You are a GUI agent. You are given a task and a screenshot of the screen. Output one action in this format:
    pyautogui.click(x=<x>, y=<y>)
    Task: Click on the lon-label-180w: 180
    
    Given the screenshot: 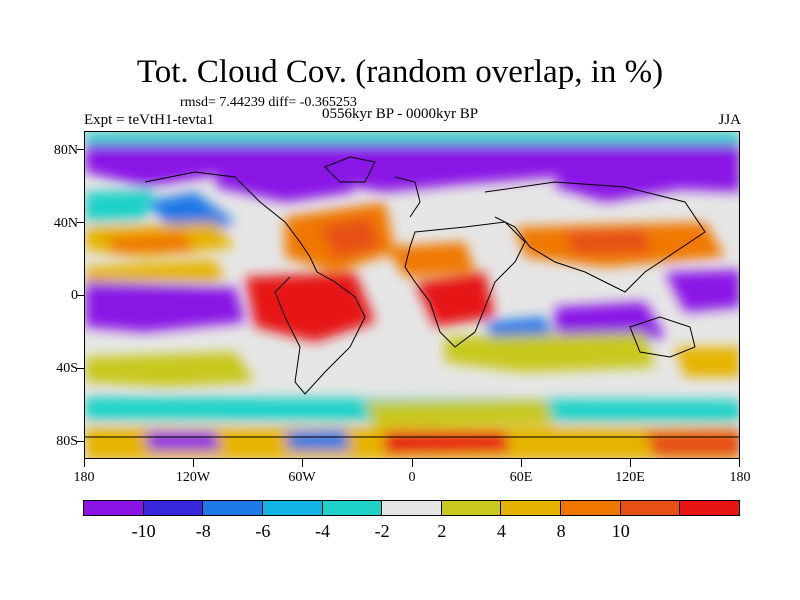 What is the action you would take?
    pyautogui.click(x=84, y=477)
    